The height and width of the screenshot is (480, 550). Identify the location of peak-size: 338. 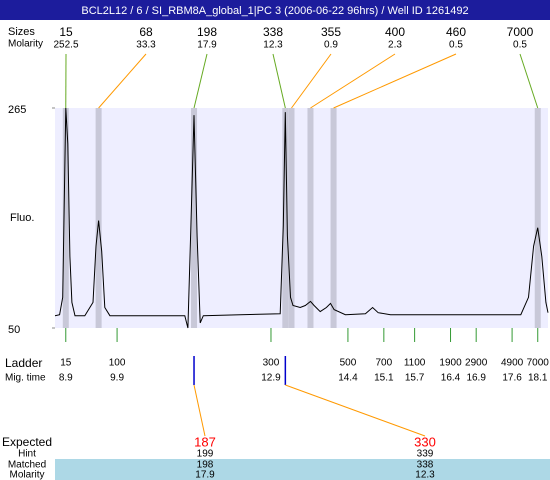
(273, 32).